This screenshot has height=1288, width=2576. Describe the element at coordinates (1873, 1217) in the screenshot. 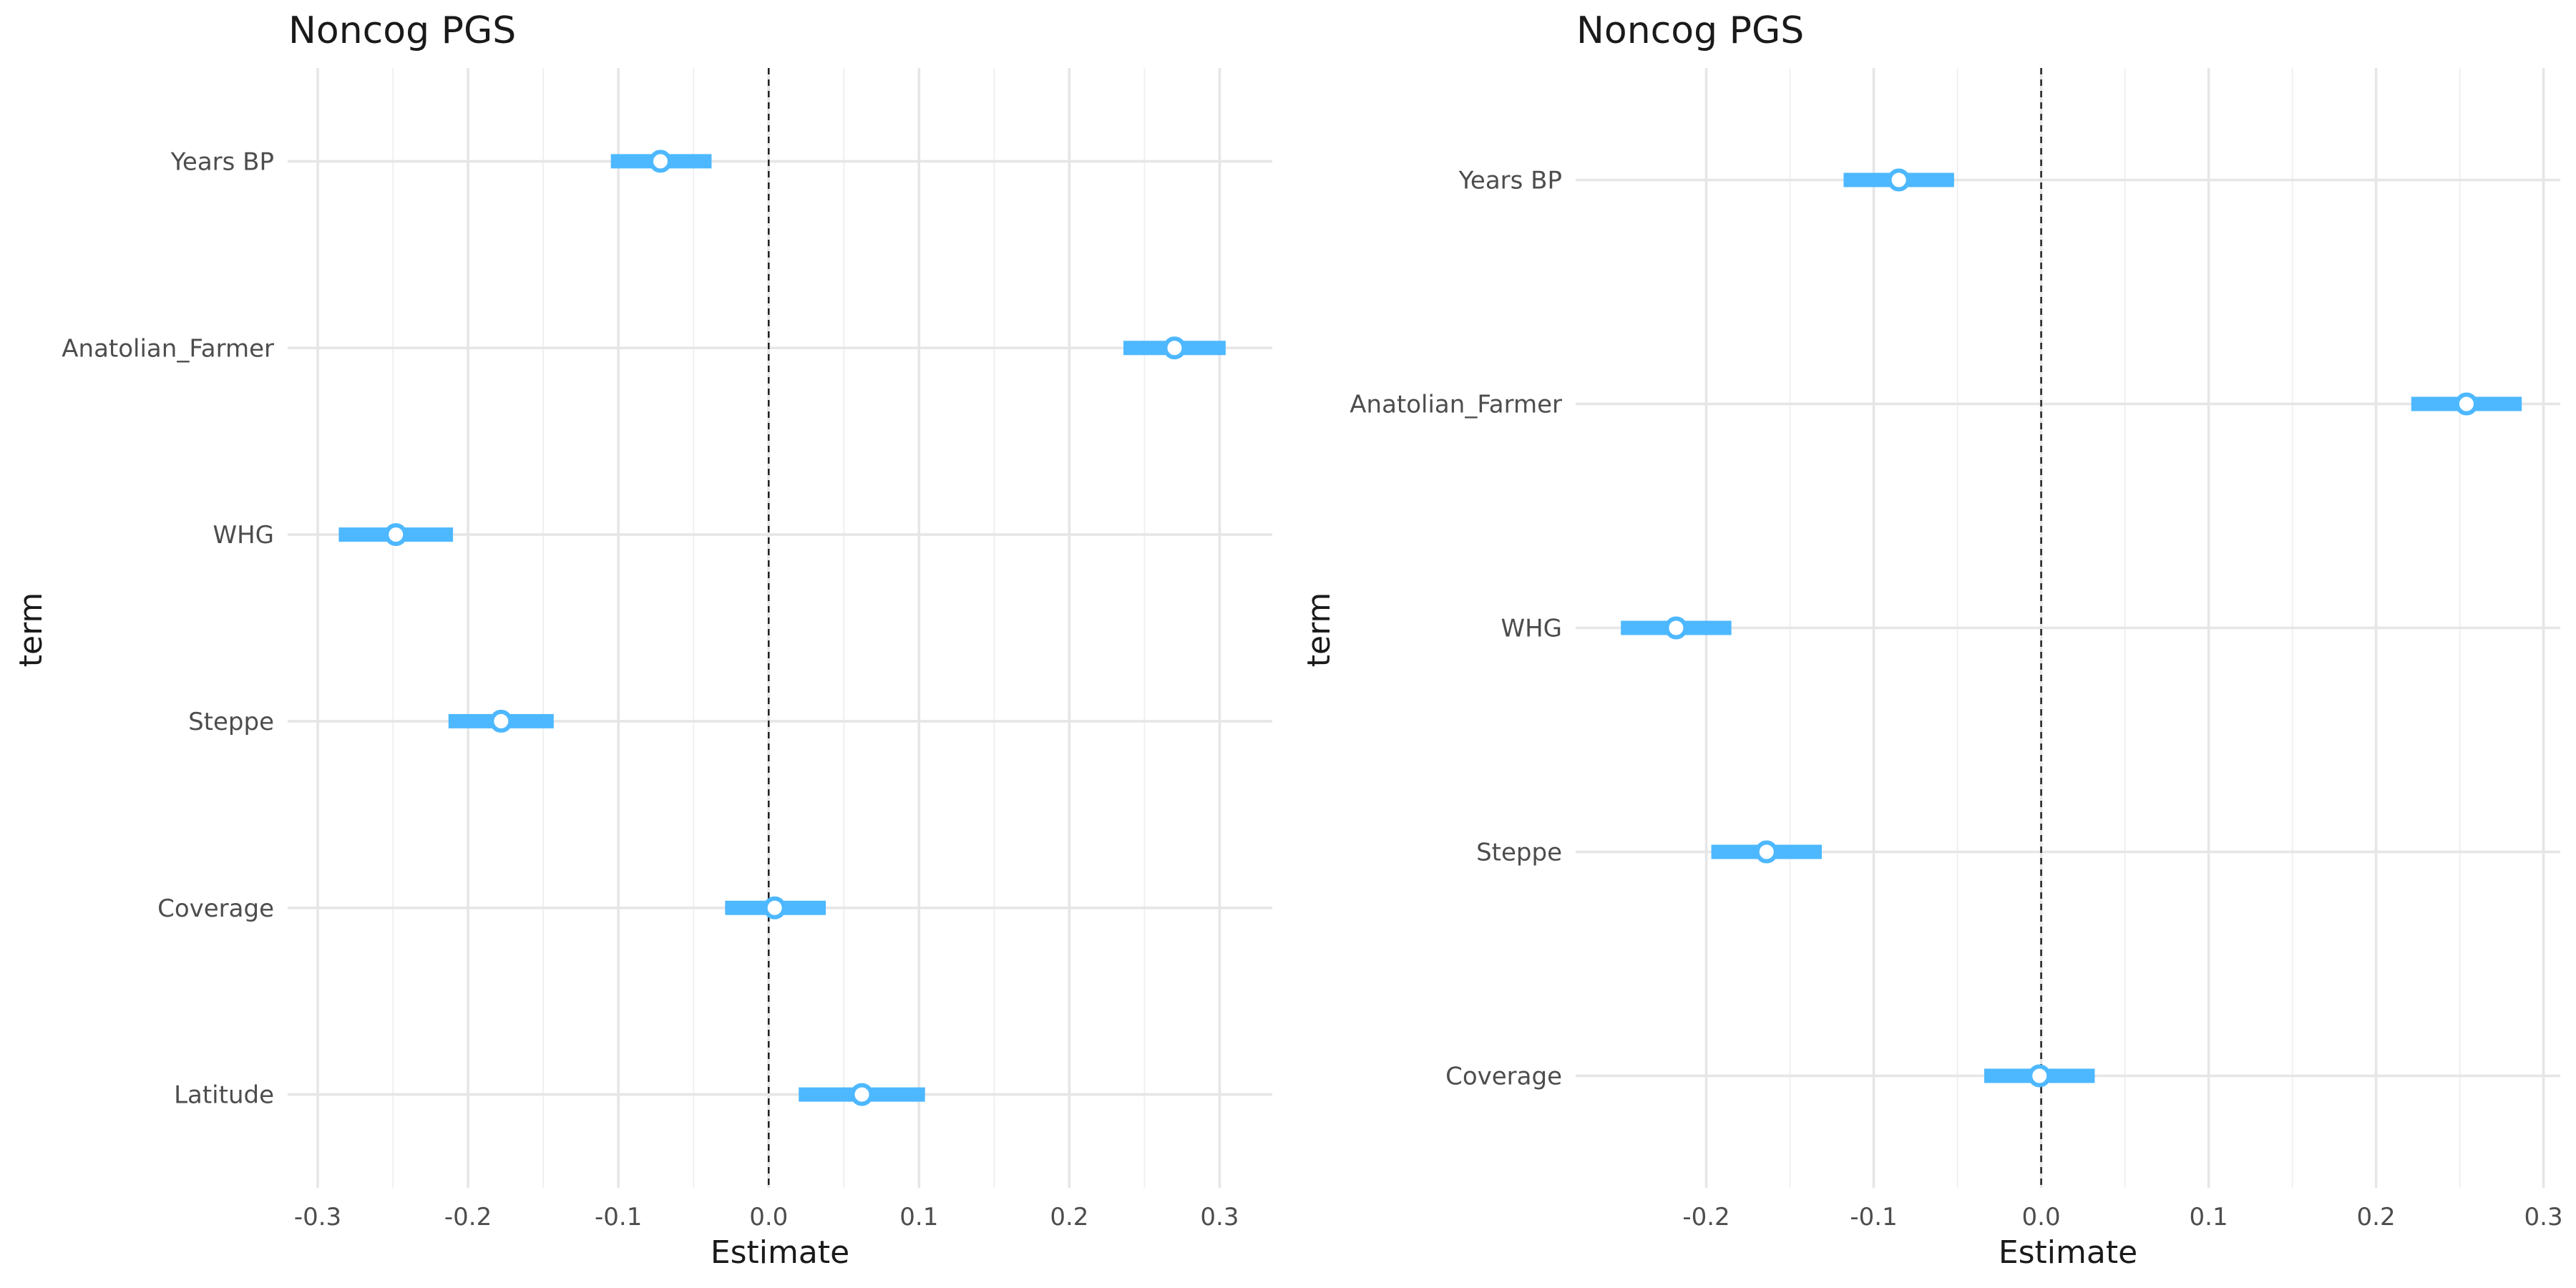

I see `right-x-tick-label: -0.1` at that location.